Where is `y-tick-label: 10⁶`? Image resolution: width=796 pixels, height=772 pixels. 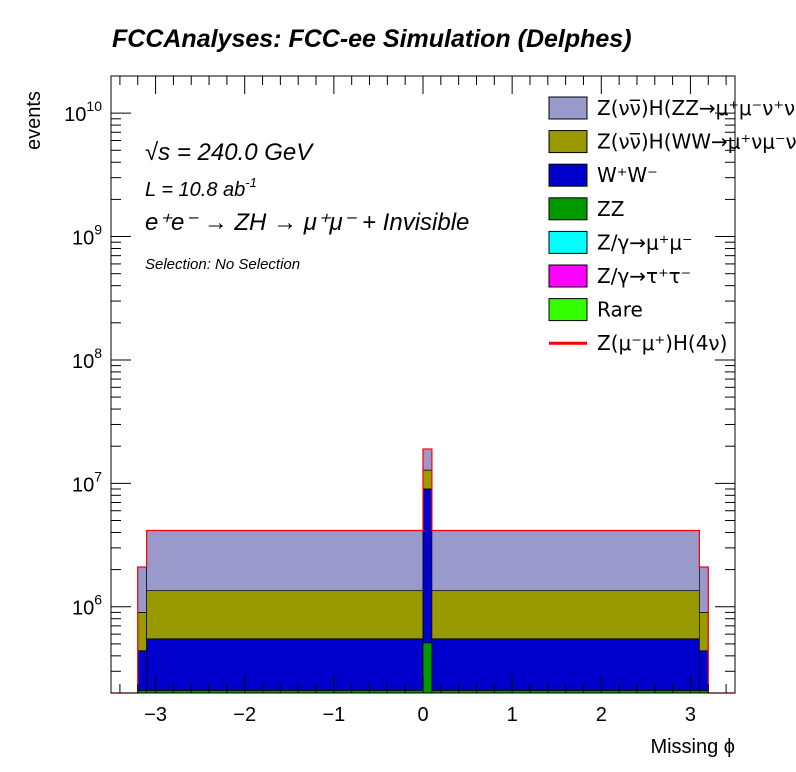
y-tick-label: 10⁶ is located at coordinates (87, 606).